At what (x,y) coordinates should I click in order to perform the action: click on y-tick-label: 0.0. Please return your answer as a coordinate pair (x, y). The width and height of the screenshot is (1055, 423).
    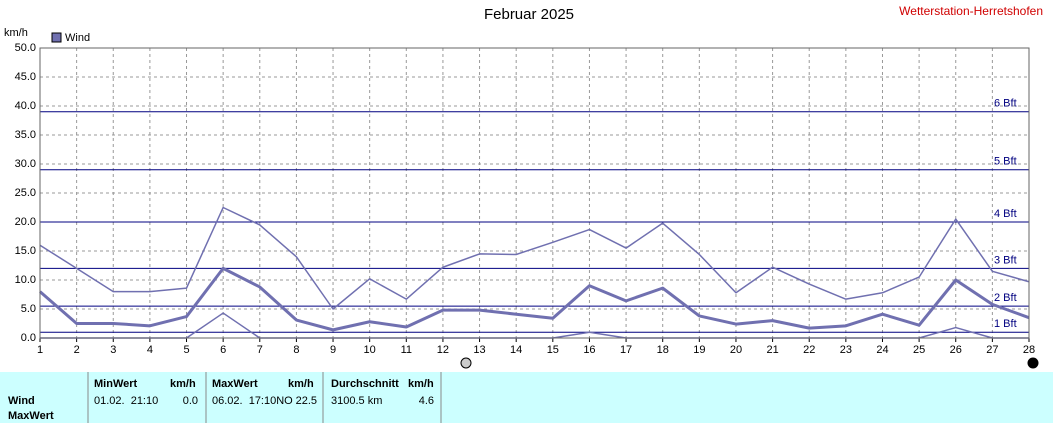
    Looking at the image, I should click on (28, 338).